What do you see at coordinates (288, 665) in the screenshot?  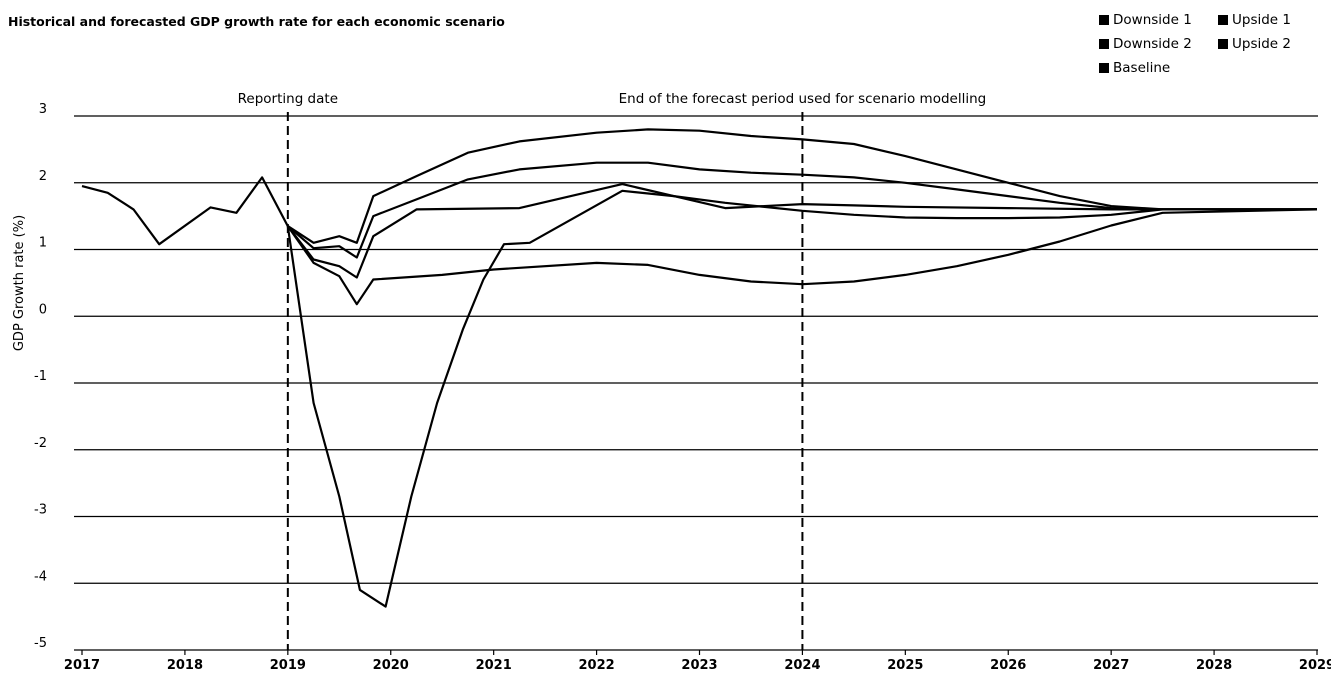 I see `x-tick-label: 2019` at bounding box center [288, 665].